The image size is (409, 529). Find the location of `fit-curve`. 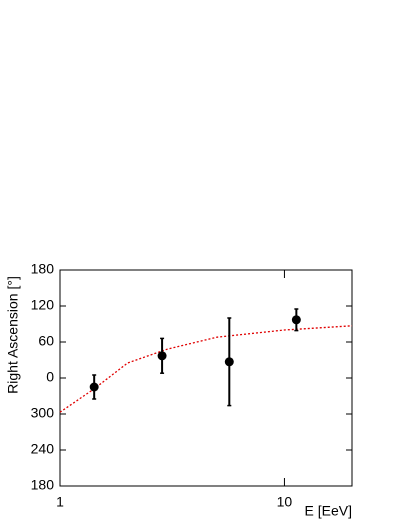

fit-curve is located at coordinates (206, 369).